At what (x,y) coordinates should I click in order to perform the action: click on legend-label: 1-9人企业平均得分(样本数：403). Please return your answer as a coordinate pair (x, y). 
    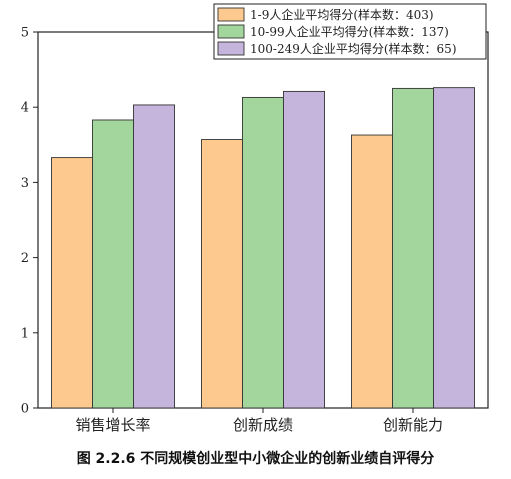
    Looking at the image, I should click on (342, 14).